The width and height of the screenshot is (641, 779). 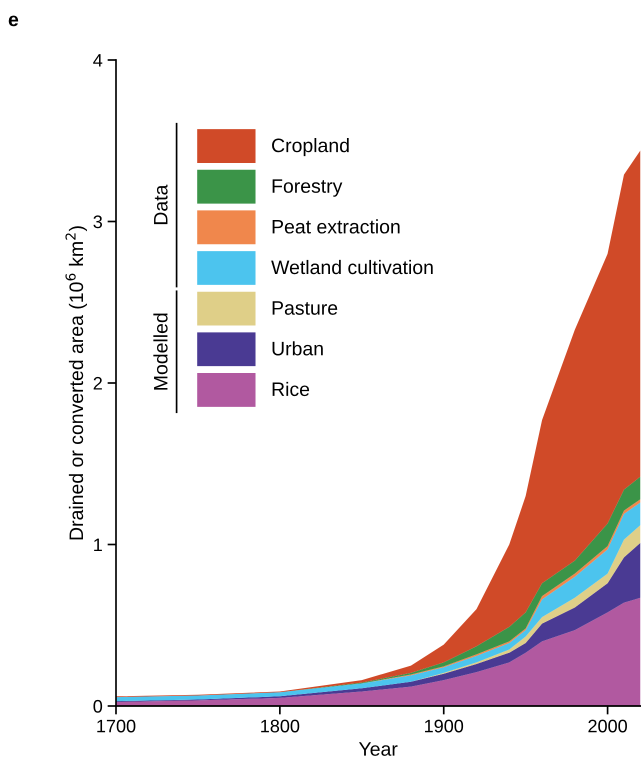 What do you see at coordinates (160, 352) in the screenshot?
I see `annotation: Modelled` at bounding box center [160, 352].